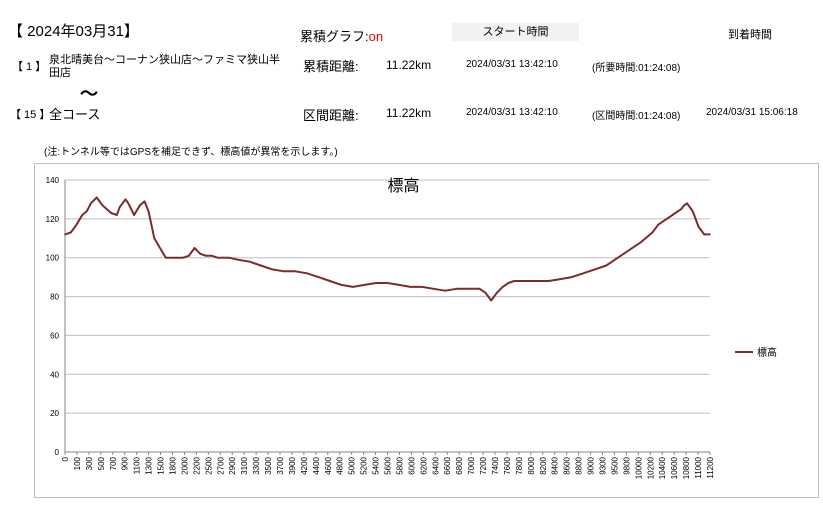 This screenshot has width=823, height=510. I want to click on y-tick-label: 40, so click(54, 374).